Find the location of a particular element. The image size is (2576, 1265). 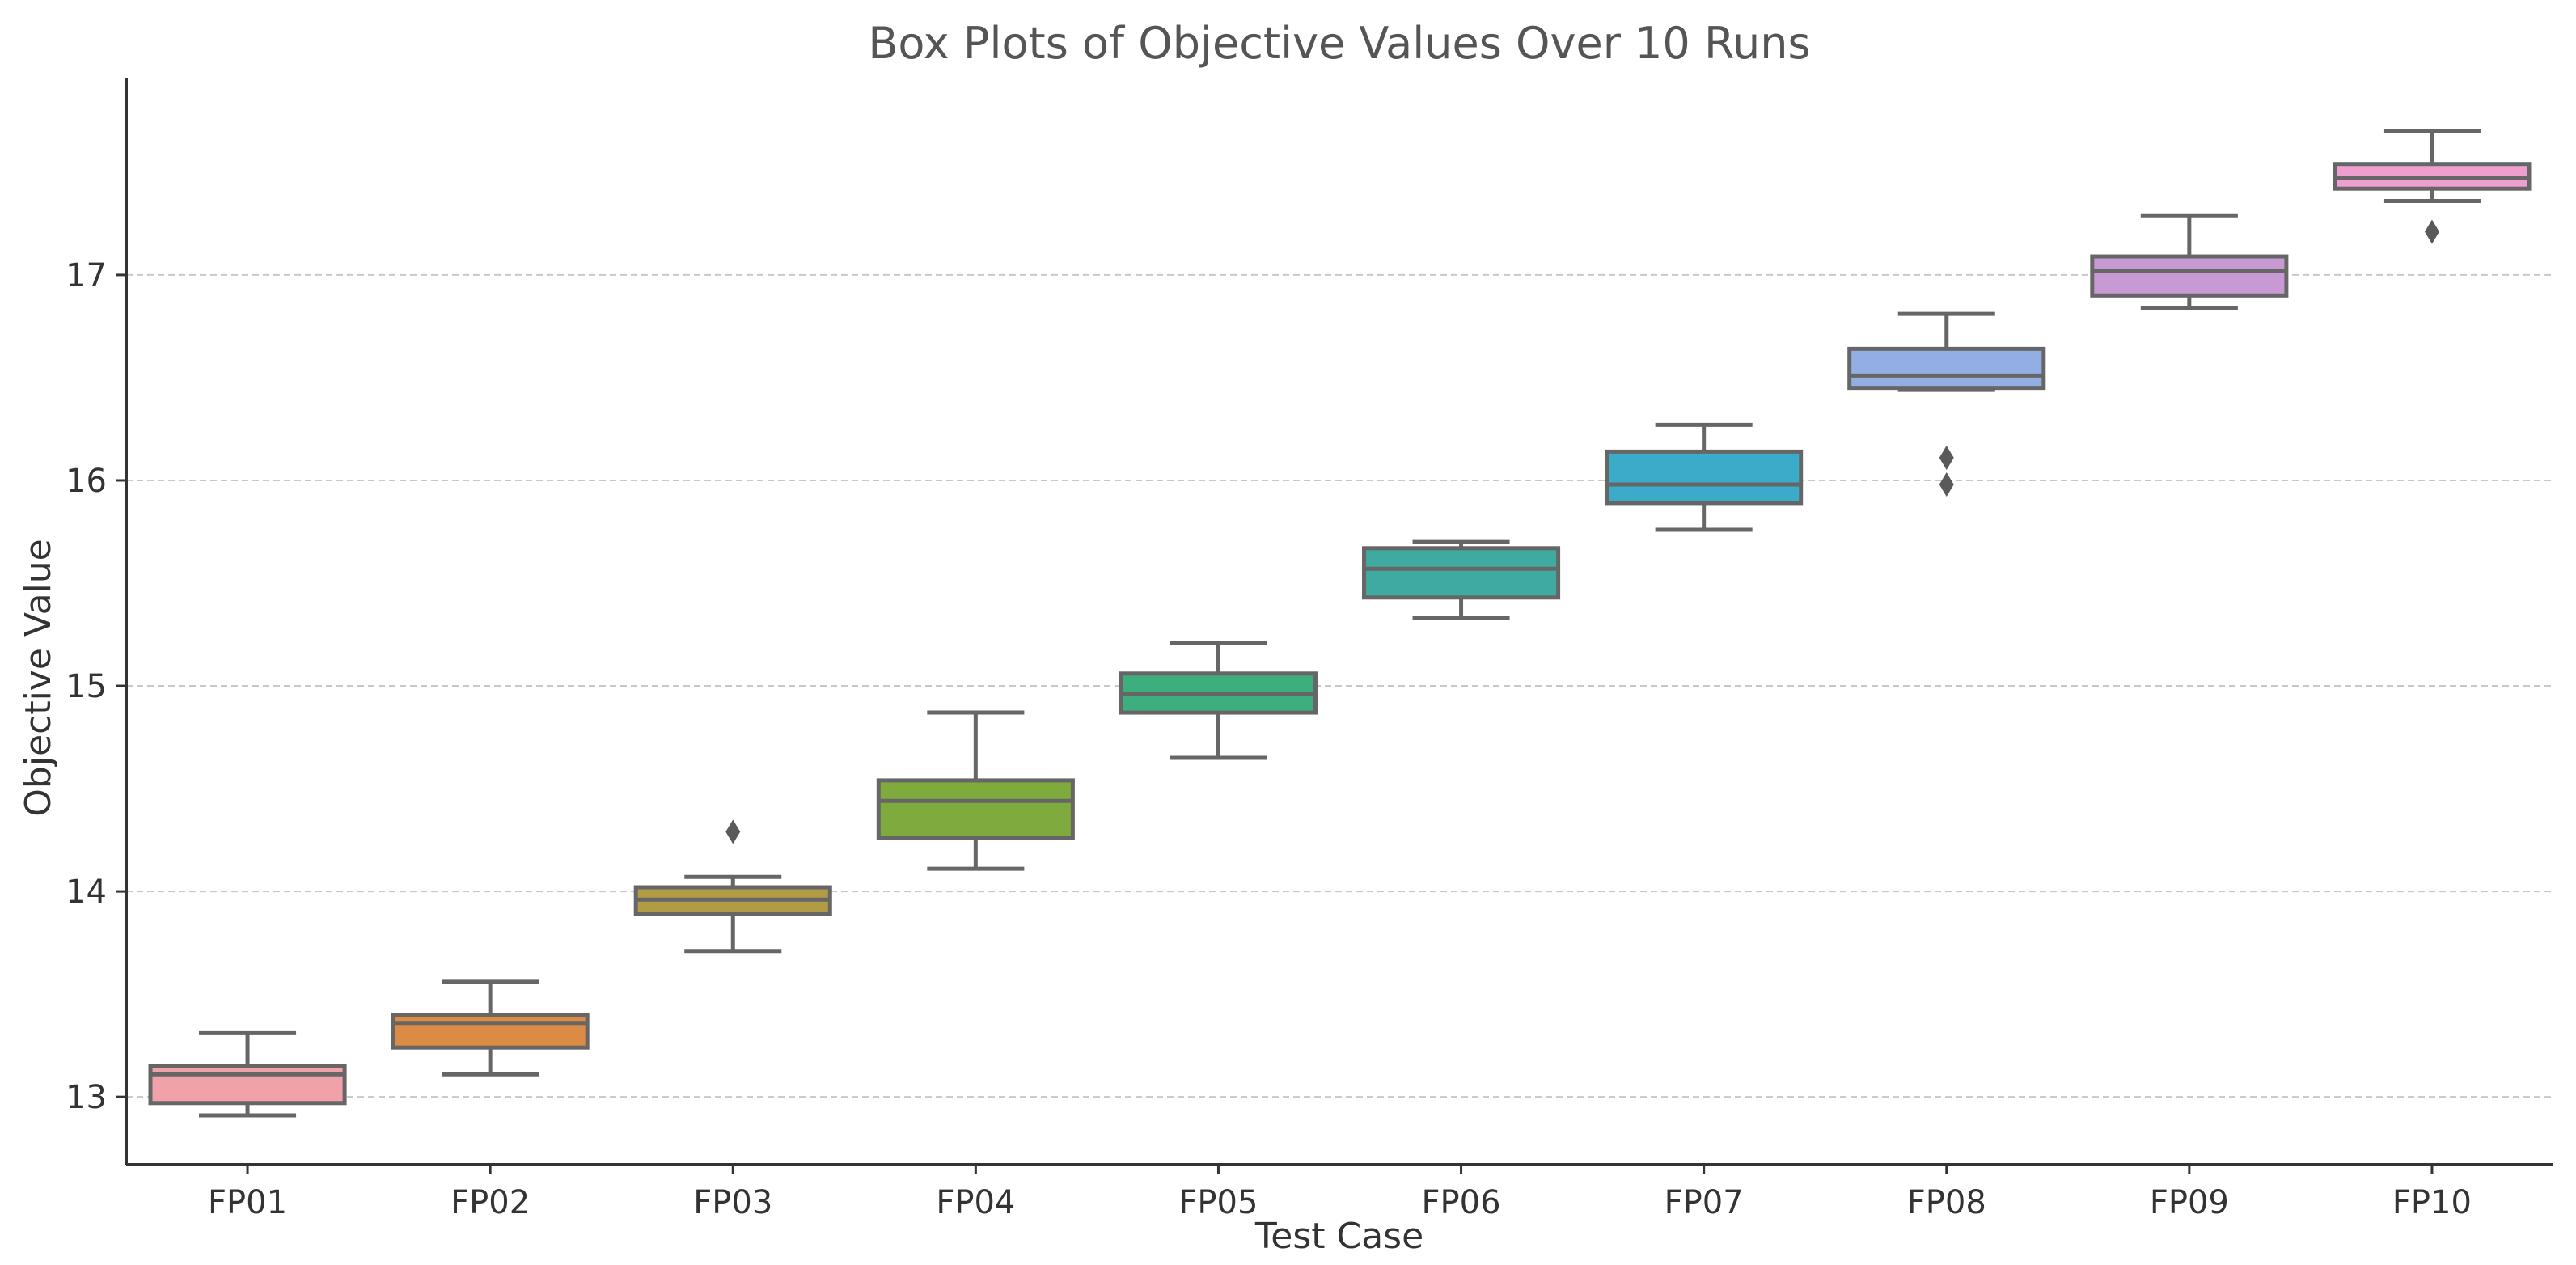

box-FP10 is located at coordinates (2433, 186).